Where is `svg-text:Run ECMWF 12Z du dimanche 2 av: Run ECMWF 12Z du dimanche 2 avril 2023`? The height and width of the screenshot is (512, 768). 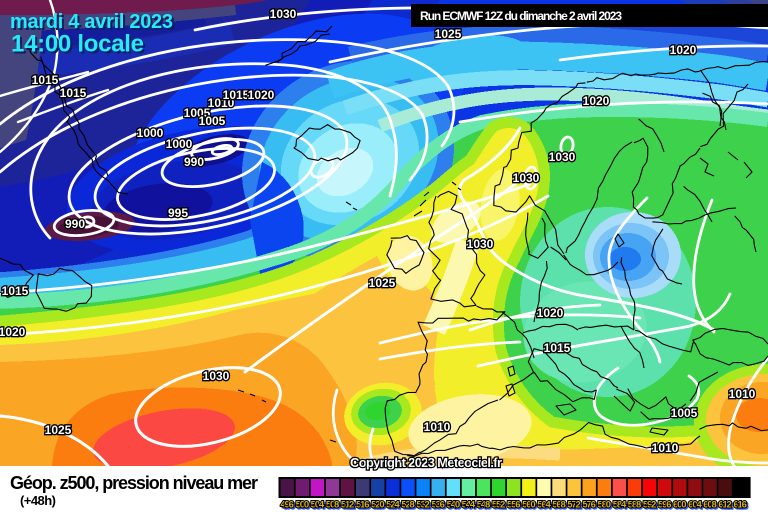
svg-text:Run ECMWF 12Z du dimanche 2 av: Run ECMWF 12Z du dimanche 2 avril 2023 is located at coordinates (521, 16).